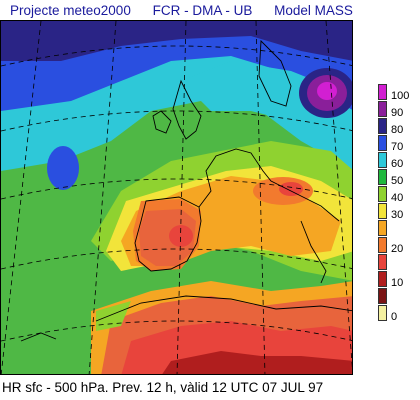 The width and height of the screenshot is (420, 400). What do you see at coordinates (275, 73) in the screenshot?
I see `coast-scandinavia` at bounding box center [275, 73].